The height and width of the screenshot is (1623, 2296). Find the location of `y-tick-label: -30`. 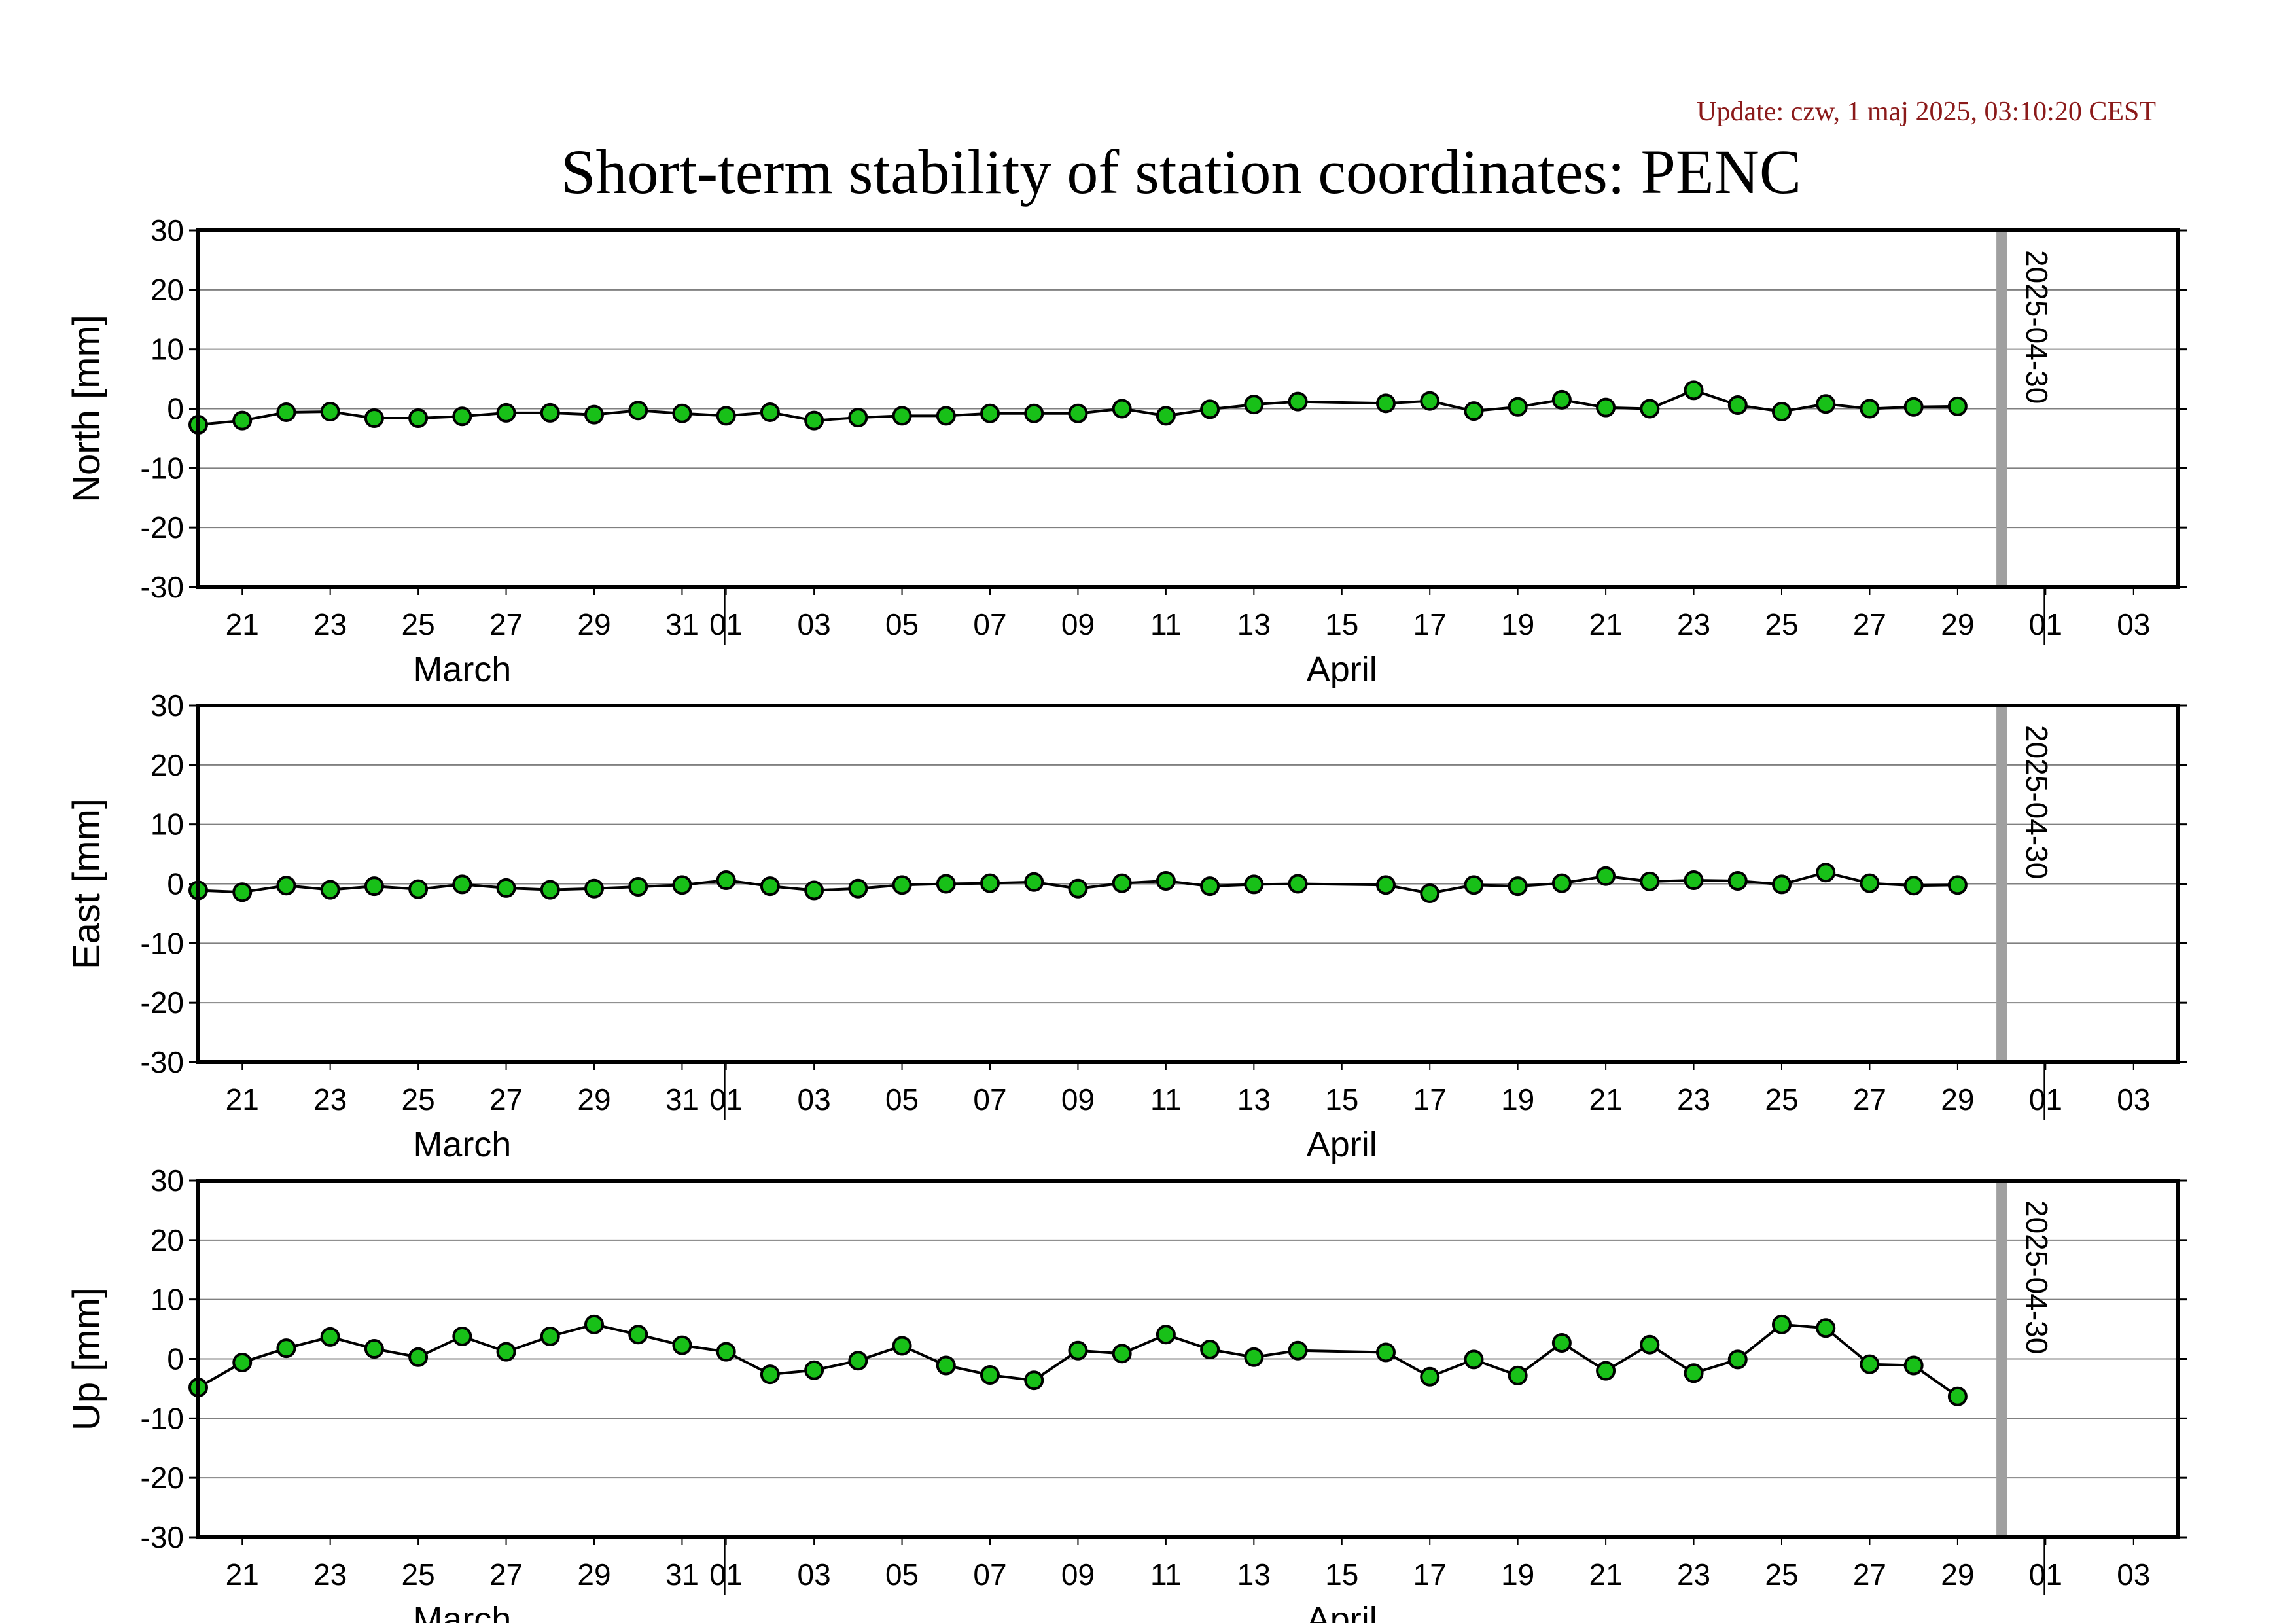

y-tick-label: -30 is located at coordinates (162, 1537).